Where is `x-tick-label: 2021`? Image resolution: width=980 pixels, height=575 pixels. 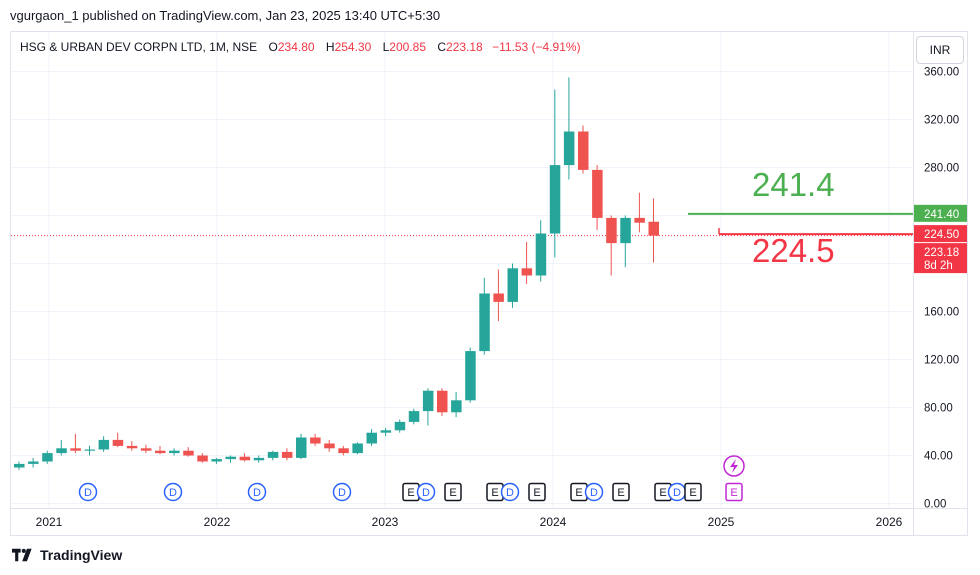 x-tick-label: 2021 is located at coordinates (49, 522).